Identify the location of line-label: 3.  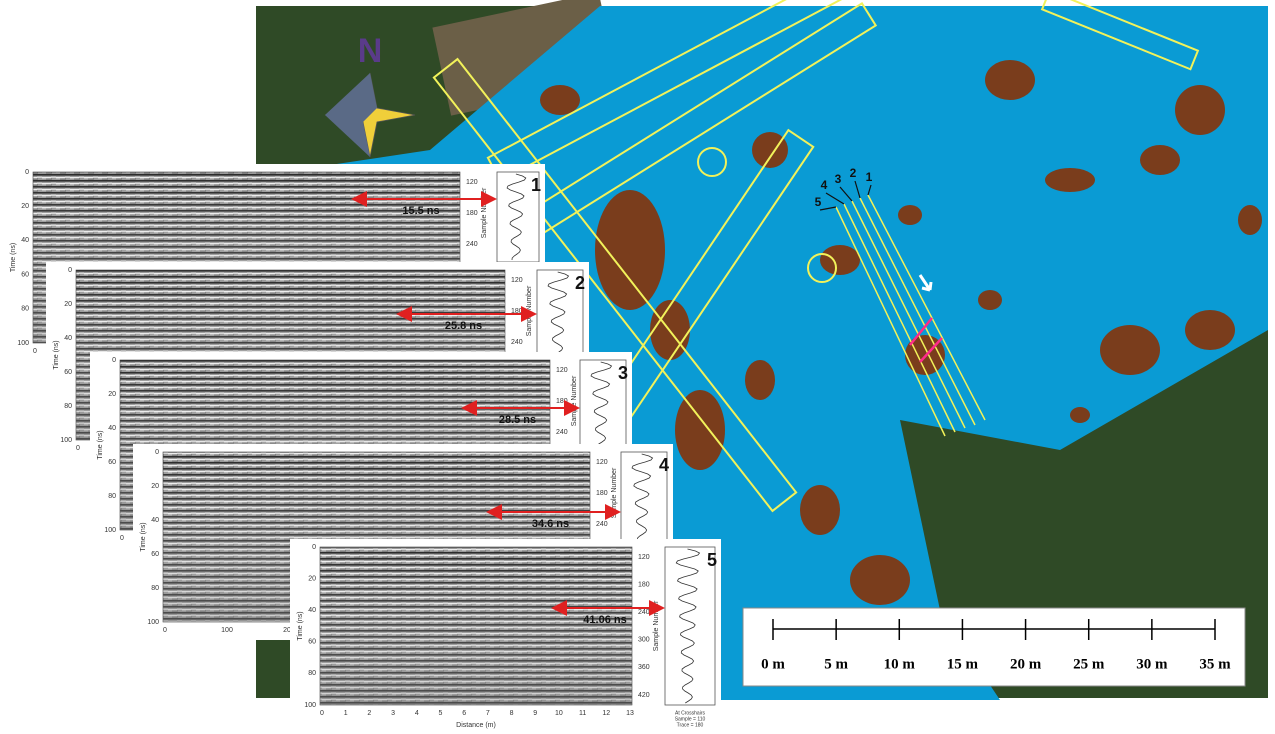
(838, 179).